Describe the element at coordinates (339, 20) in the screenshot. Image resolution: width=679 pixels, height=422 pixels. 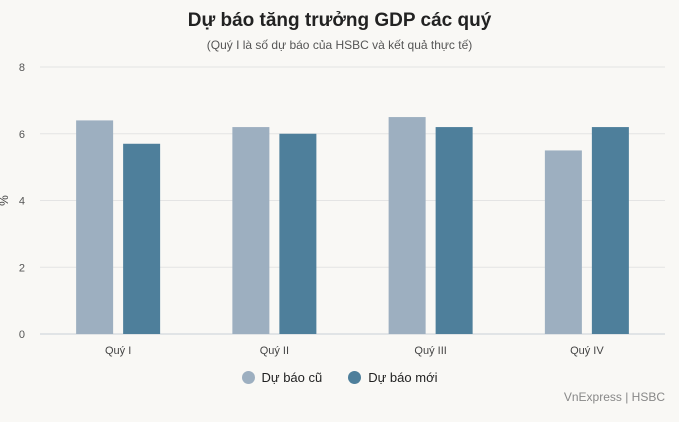
I see `chart-title: Dự báo tăng trưởng GDP các quý` at that location.